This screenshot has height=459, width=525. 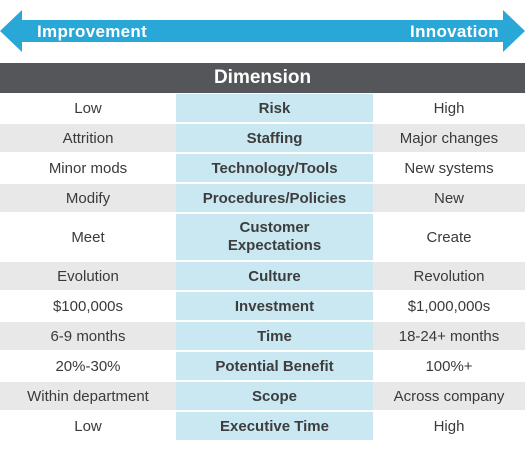 What do you see at coordinates (274, 276) in the screenshot?
I see `dimension-cell: Culture` at bounding box center [274, 276].